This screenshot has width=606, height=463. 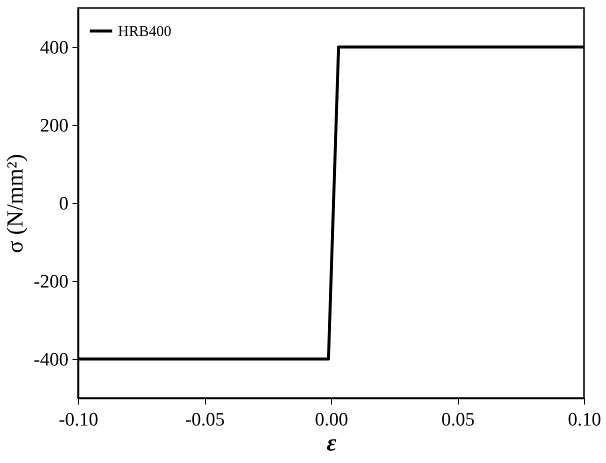 What do you see at coordinates (54, 48) in the screenshot?
I see `y-tick-label: 400` at bounding box center [54, 48].